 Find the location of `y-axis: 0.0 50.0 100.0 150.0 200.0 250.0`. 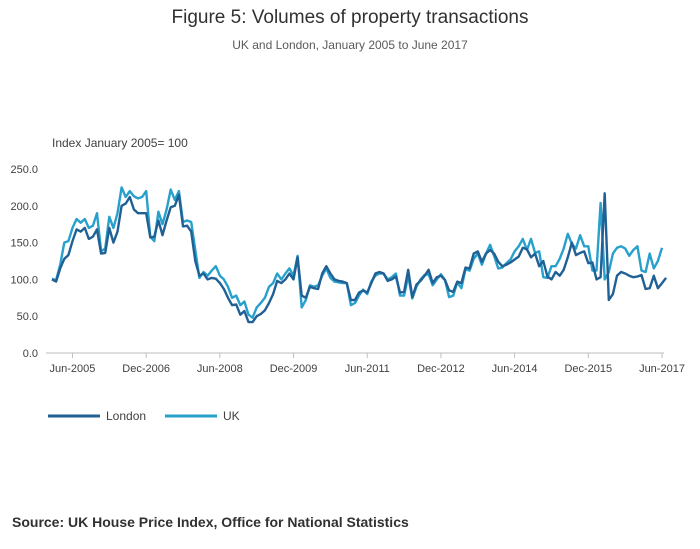

y-axis: 0.0 50.0 100.0 150.0 200.0 250.0 is located at coordinates (24, 262).